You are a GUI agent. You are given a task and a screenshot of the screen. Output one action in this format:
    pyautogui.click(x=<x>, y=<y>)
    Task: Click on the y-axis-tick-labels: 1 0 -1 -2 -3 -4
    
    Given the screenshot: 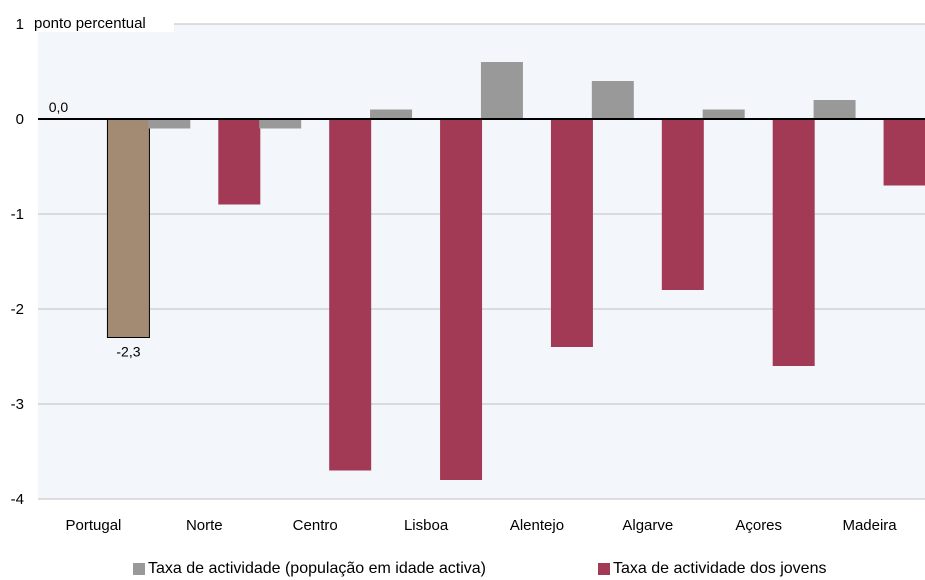 What is the action you would take?
    pyautogui.click(x=17, y=262)
    